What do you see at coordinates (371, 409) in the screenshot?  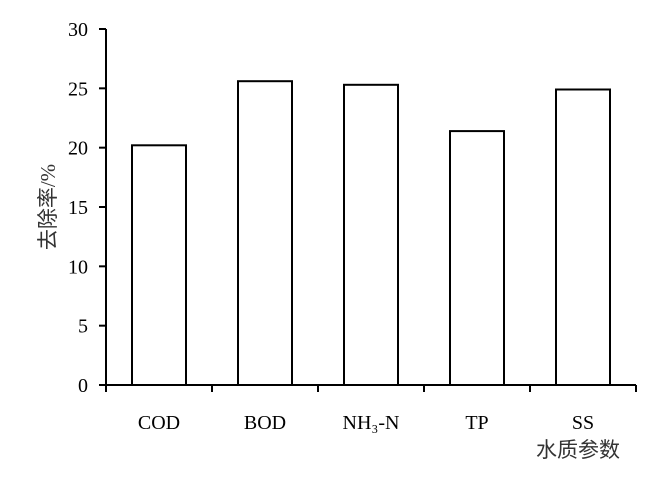 I see `x-ticks: COD BOD NH₃-N TP SS` at bounding box center [371, 409].